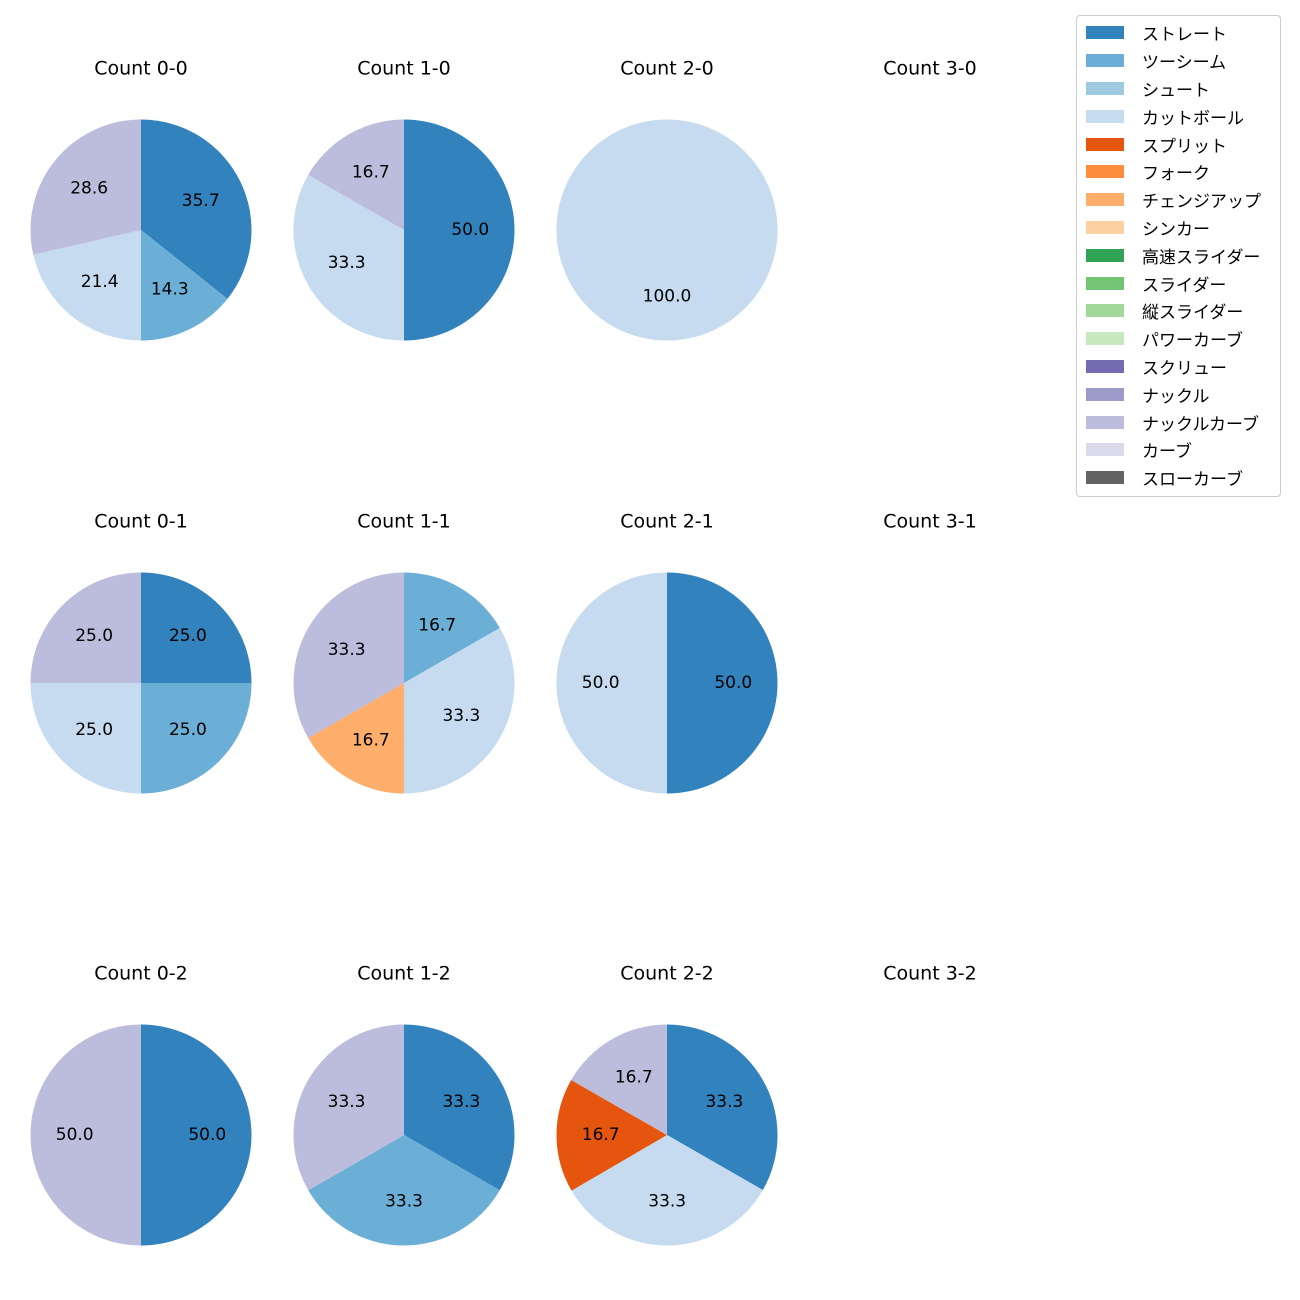 The height and width of the screenshot is (1300, 1300). I want to click on legend-item: チェンジアップ, so click(1178, 200).